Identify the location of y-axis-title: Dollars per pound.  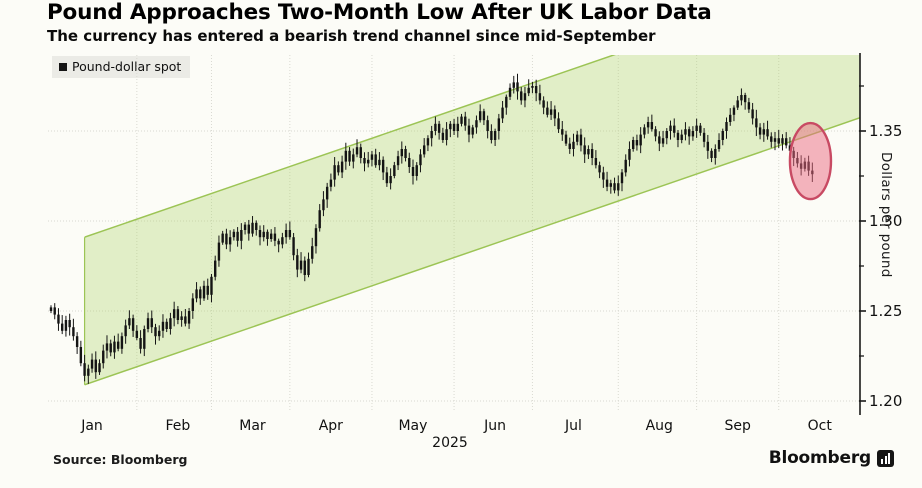
(886, 215).